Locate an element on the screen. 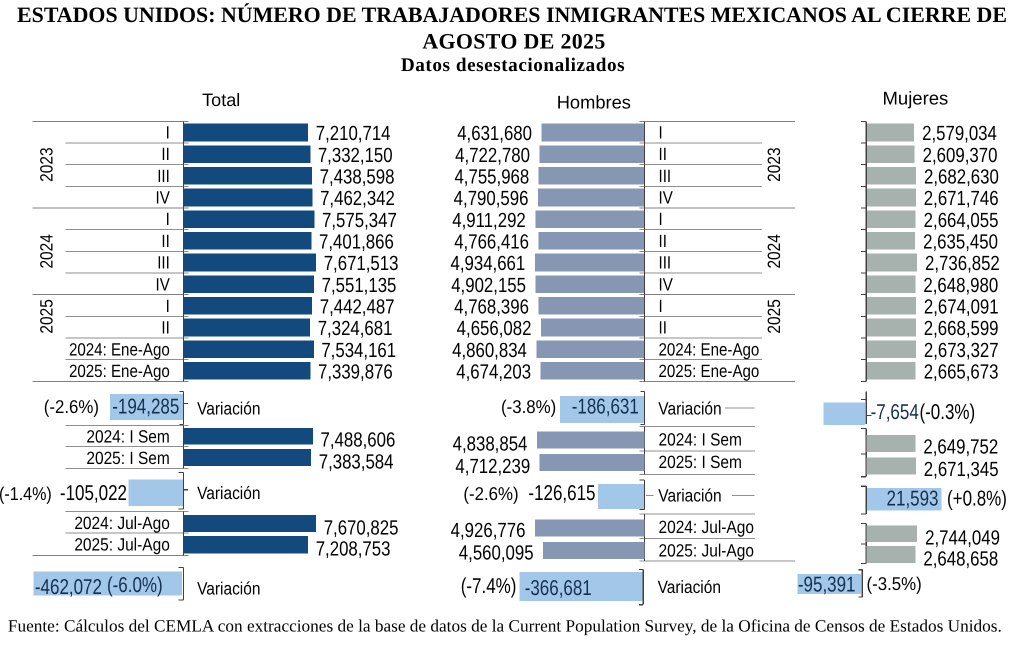 The image size is (1024, 647). svg-text: 7,401,866 is located at coordinates (356, 242).